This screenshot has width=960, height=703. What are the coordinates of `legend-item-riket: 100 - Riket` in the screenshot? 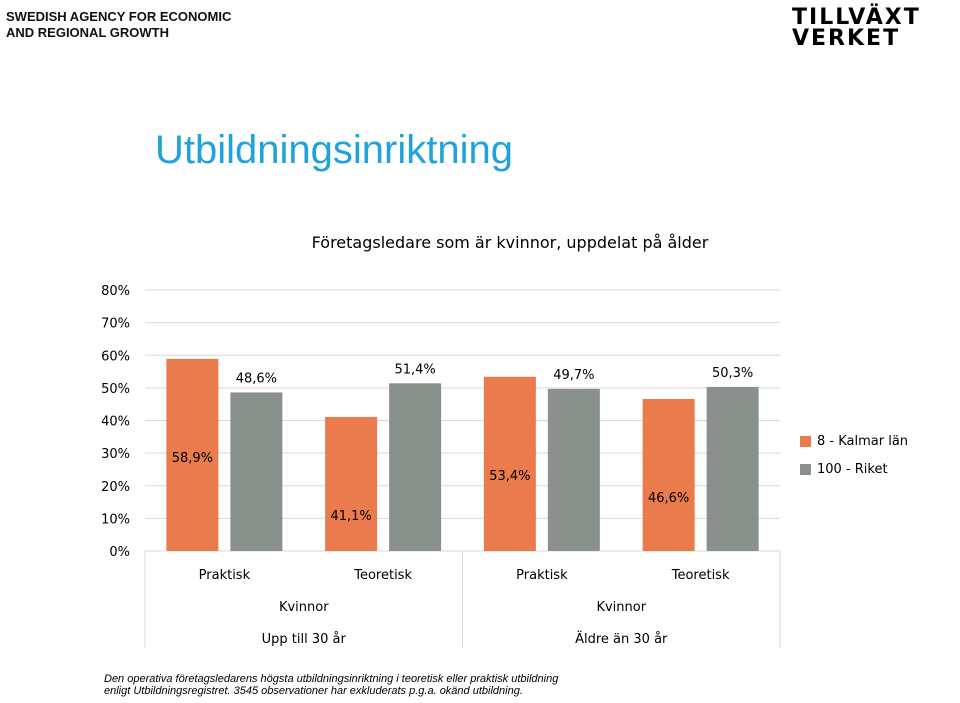 It's located at (854, 469).